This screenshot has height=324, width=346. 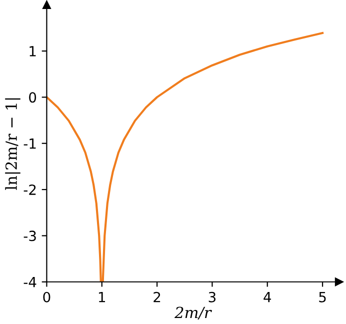 What do you see at coordinates (46, 297) in the screenshot?
I see `x-tick-label: 0` at bounding box center [46, 297].